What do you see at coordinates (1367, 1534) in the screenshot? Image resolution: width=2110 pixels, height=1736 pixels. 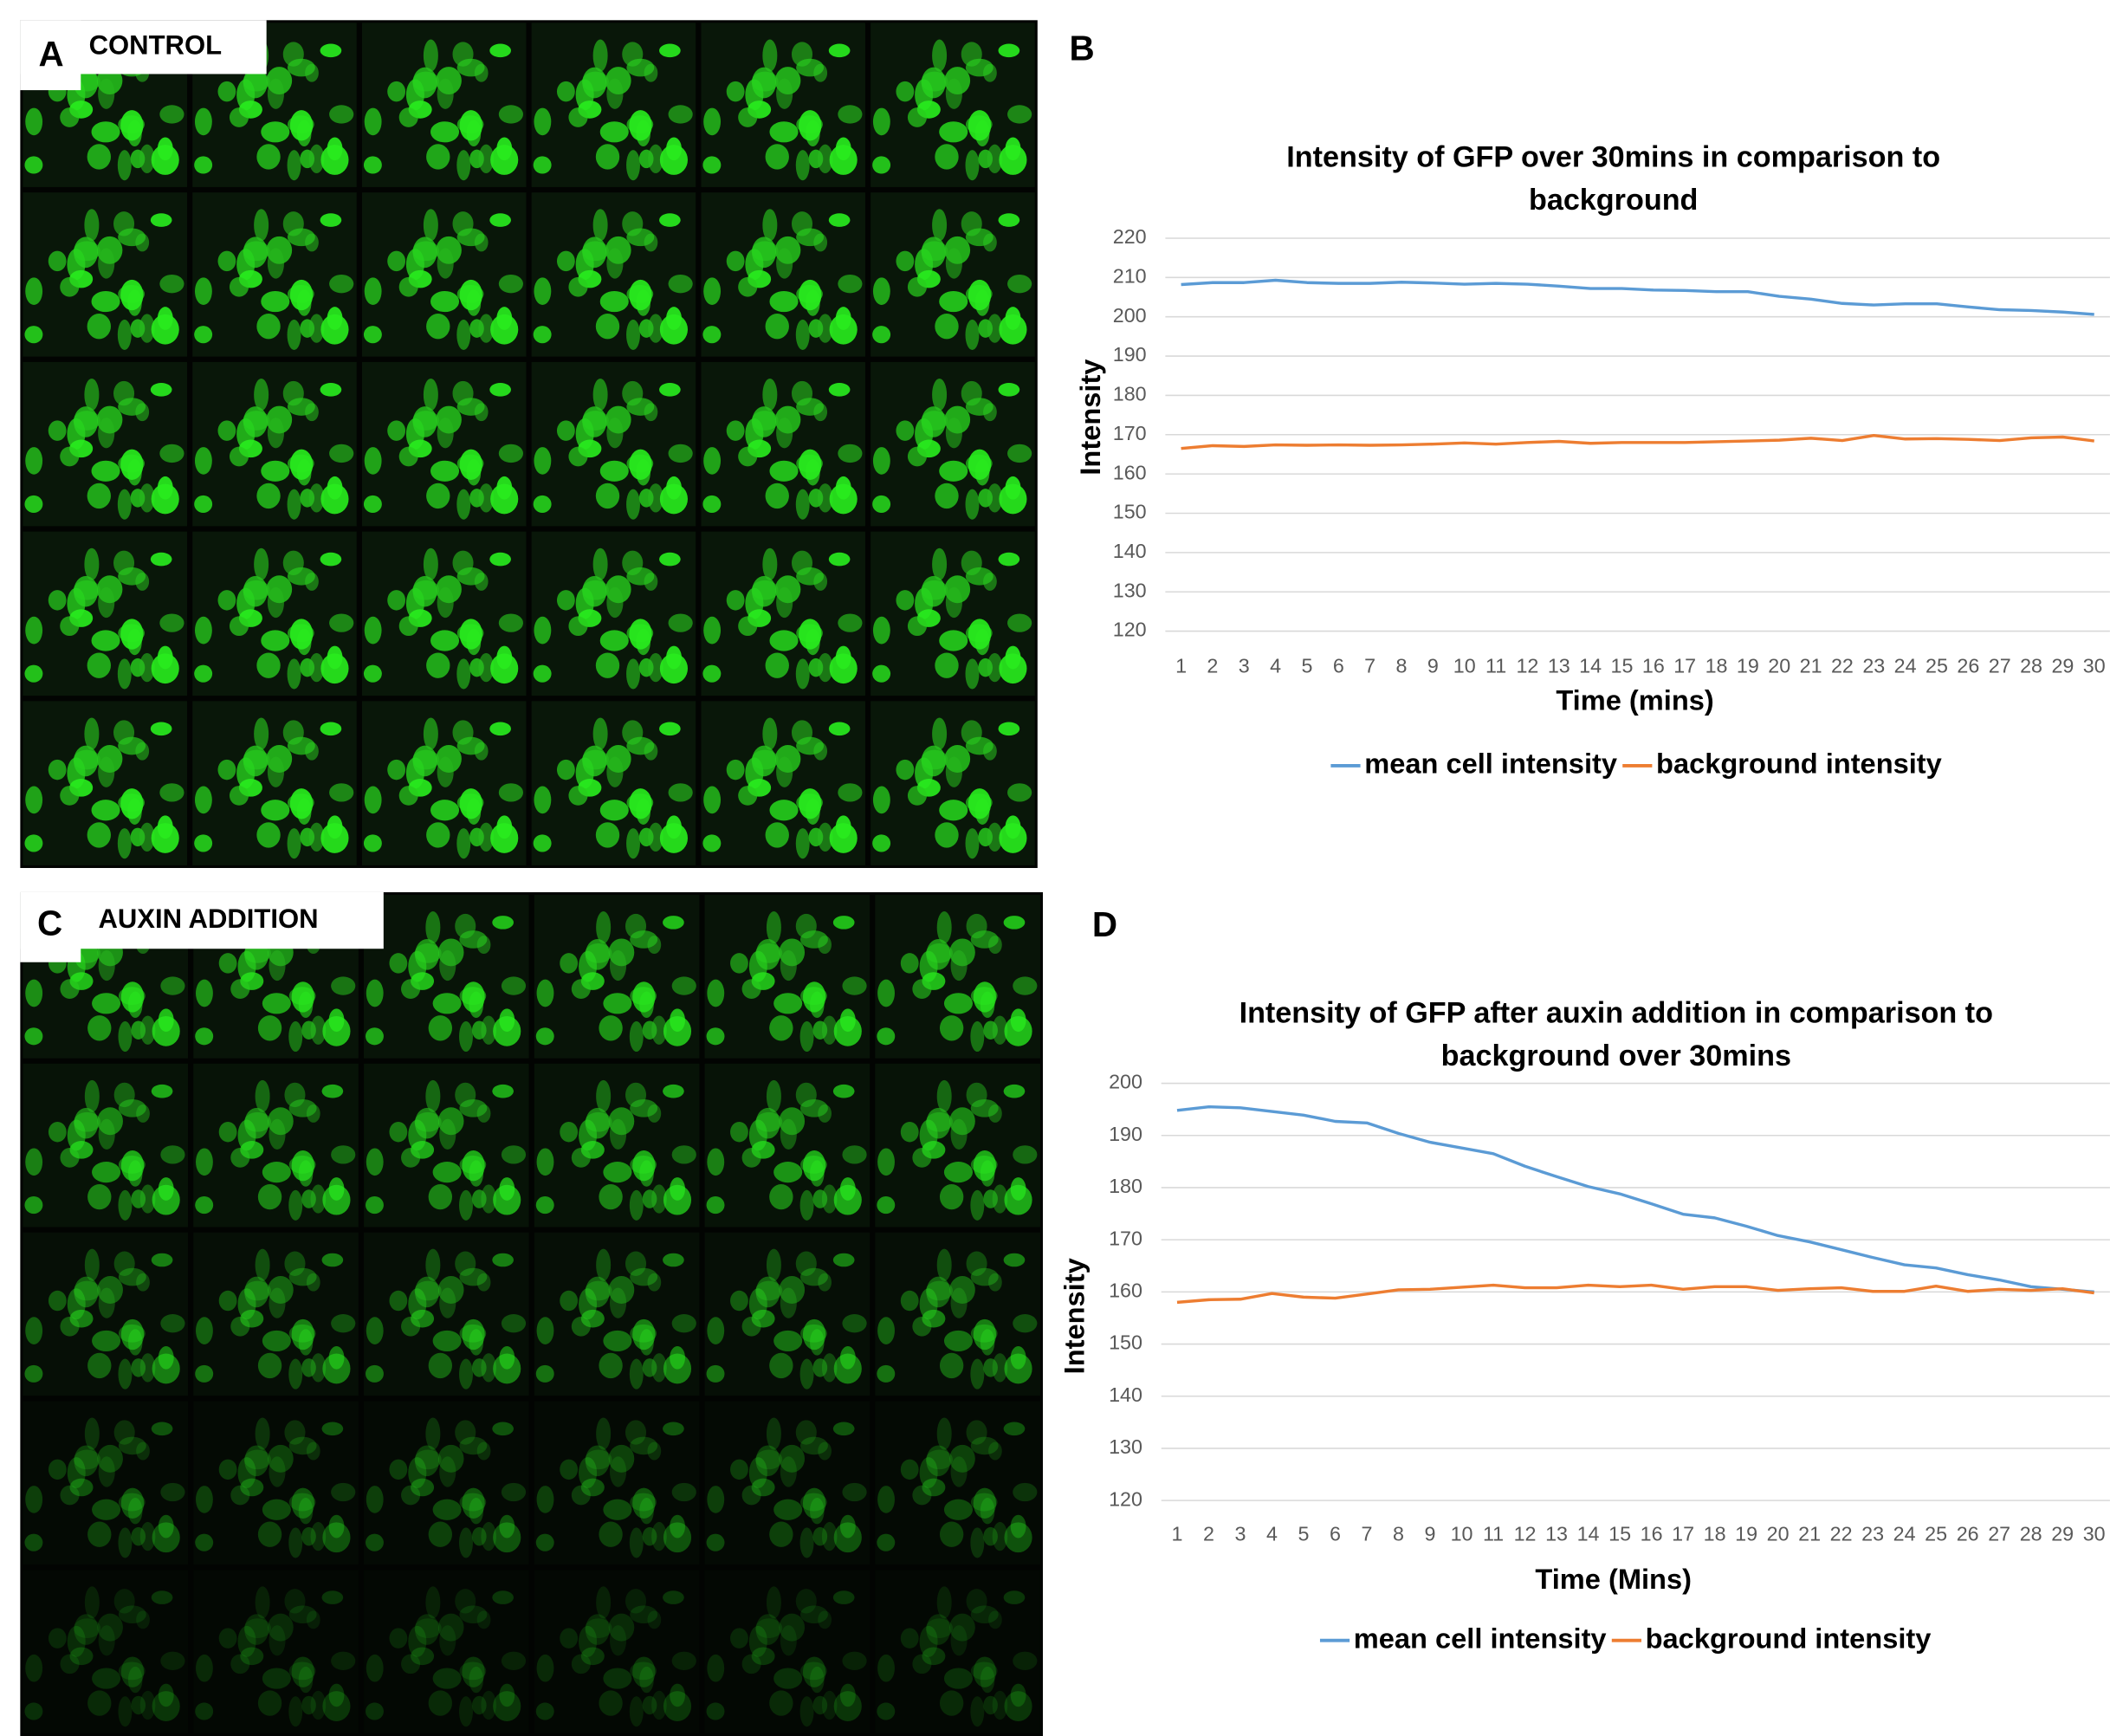 I see `x-tick-label: 7` at bounding box center [1367, 1534].